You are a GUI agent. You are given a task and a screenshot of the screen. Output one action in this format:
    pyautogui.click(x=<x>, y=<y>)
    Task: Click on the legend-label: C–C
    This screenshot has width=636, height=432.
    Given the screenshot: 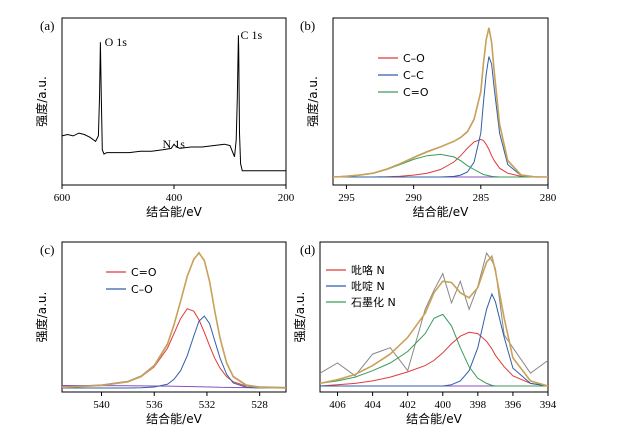 What is the action you would take?
    pyautogui.click(x=413, y=75)
    